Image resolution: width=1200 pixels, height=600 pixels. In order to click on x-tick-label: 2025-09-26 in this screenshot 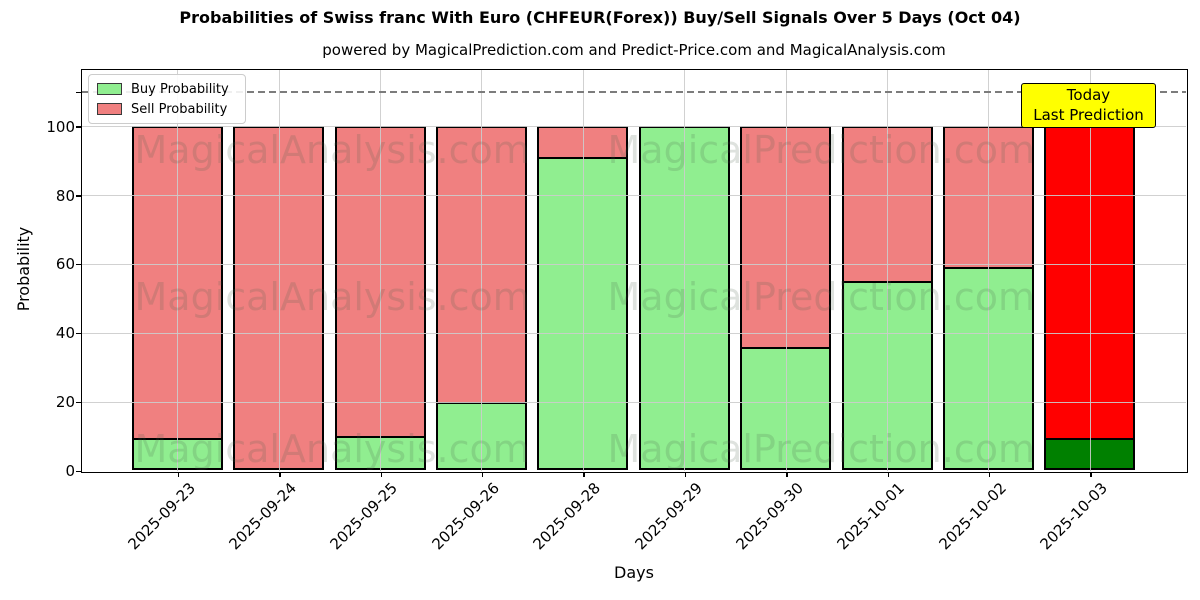, I will do `click(465, 516)`.